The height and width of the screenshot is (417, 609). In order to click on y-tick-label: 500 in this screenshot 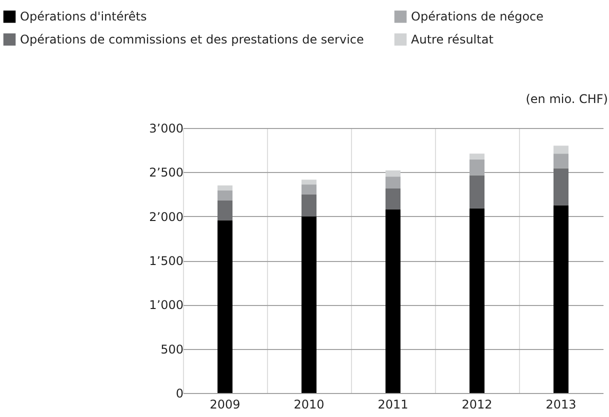, I will do `click(172, 349)`.